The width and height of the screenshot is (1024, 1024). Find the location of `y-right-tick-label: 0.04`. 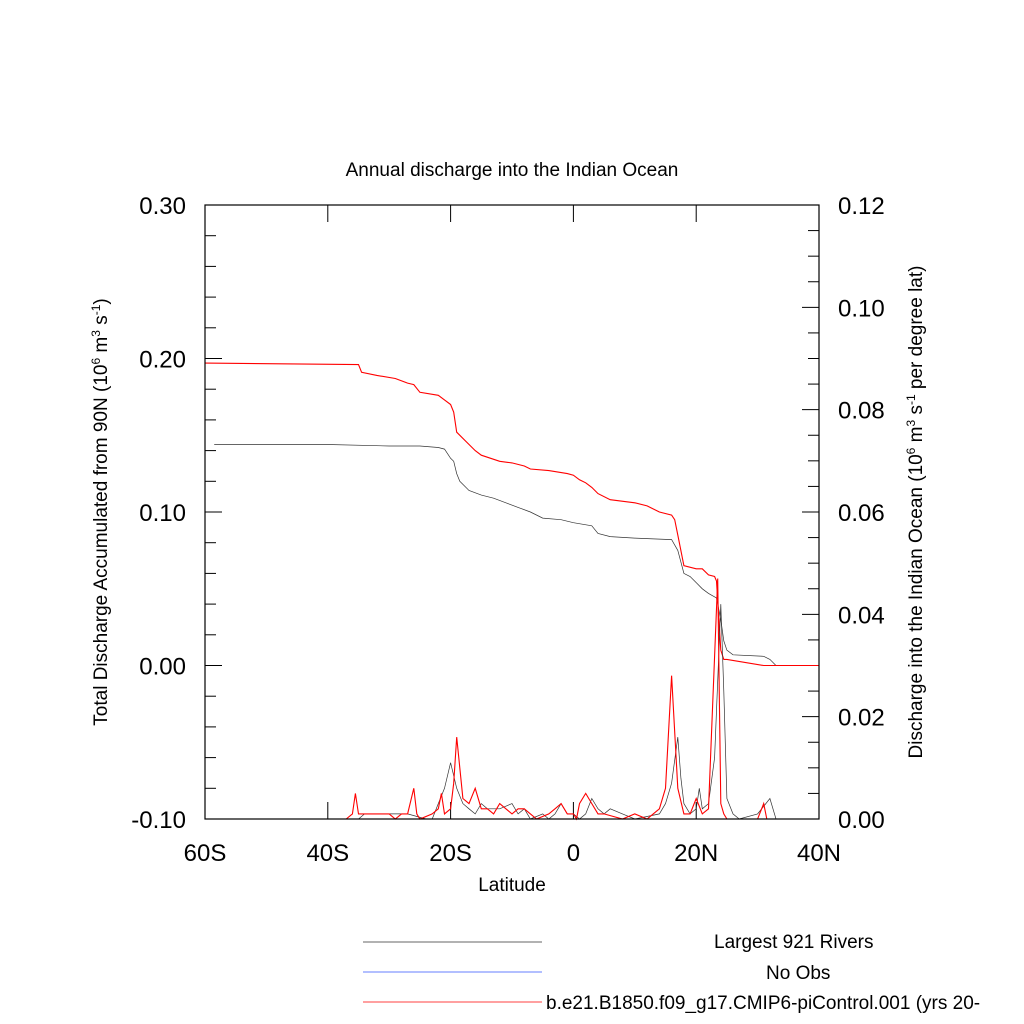

y-right-tick-label: 0.04 is located at coordinates (861, 615).